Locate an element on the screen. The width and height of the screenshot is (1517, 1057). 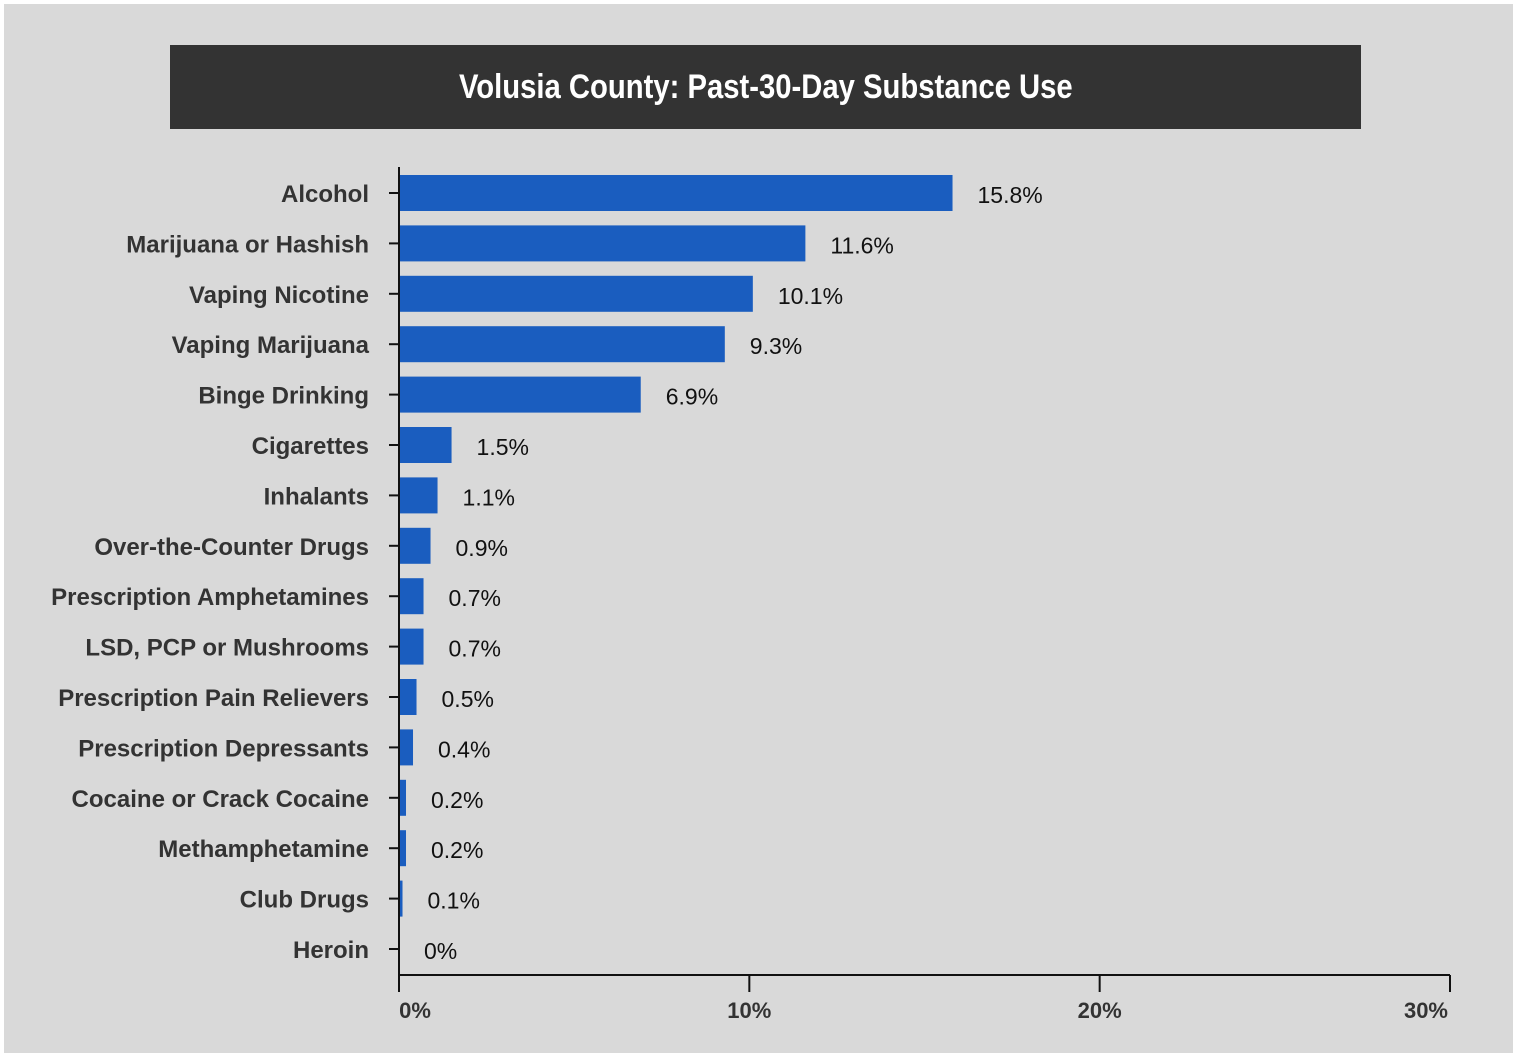
category-label: Prescription Amphetamines is located at coordinates (210, 597).